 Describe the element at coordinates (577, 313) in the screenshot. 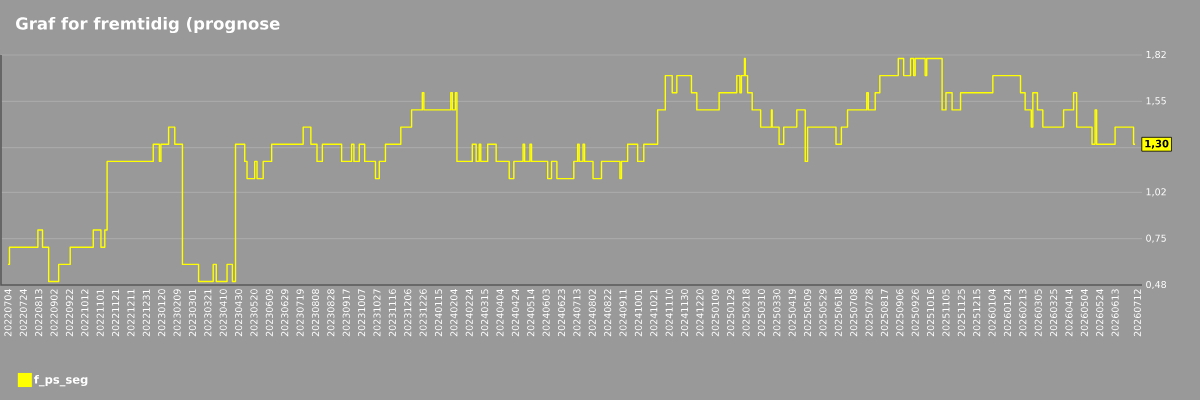

I see `x-tick-label: 20240713` at that location.